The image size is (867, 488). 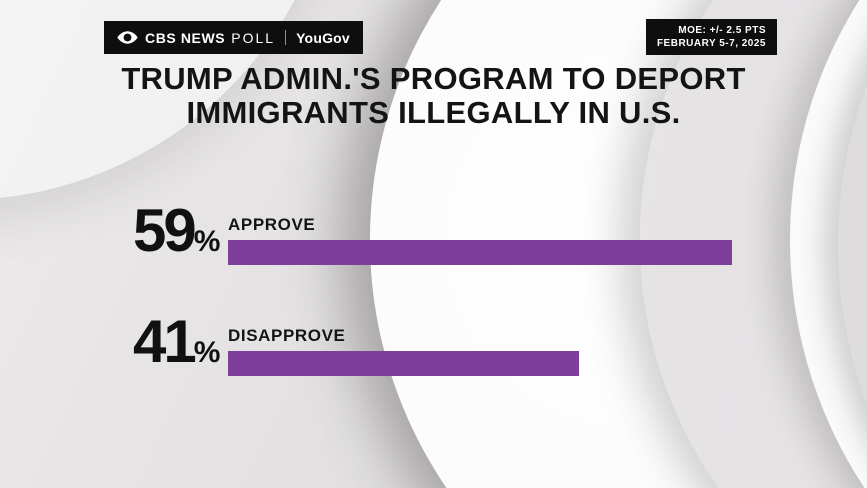 What do you see at coordinates (165, 341) in the screenshot?
I see `disapprove-number: 41` at bounding box center [165, 341].